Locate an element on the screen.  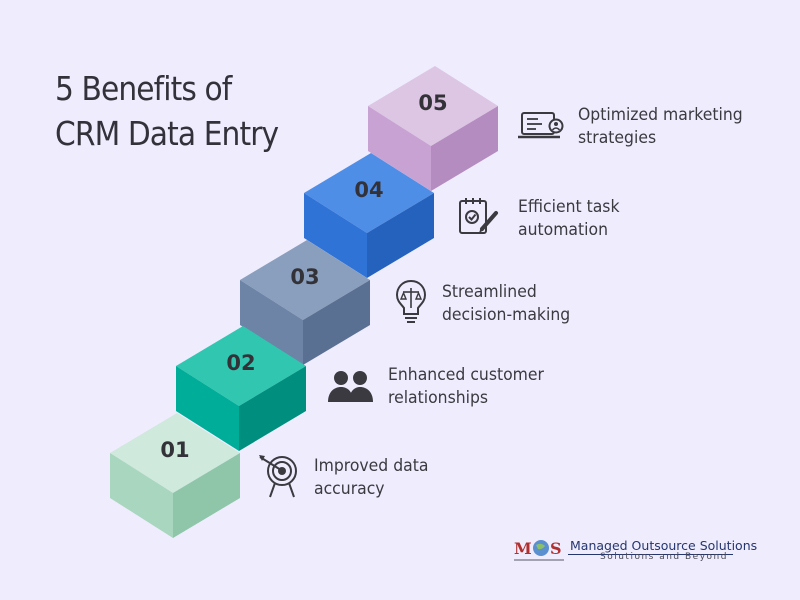
step-05-top is located at coordinates (433, 106).